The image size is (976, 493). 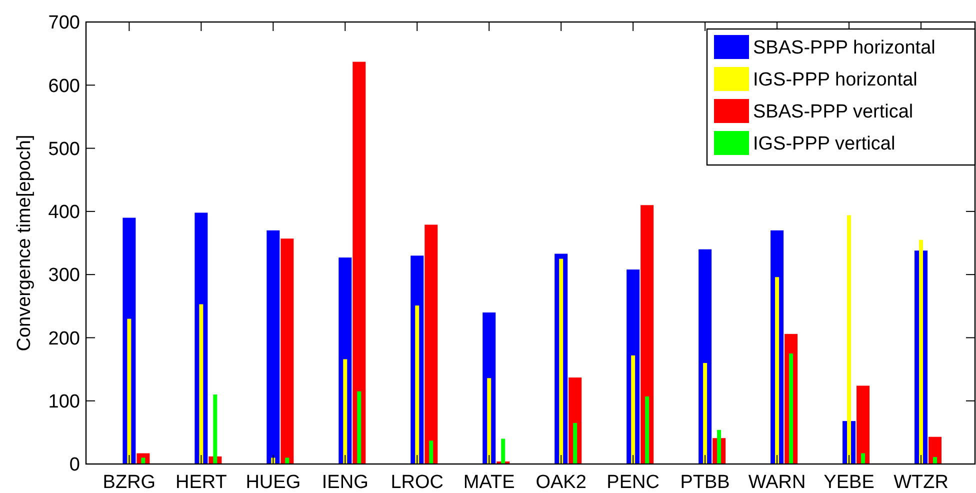 What do you see at coordinates (561, 482) in the screenshot?
I see `x-tick-label: OAK2` at bounding box center [561, 482].